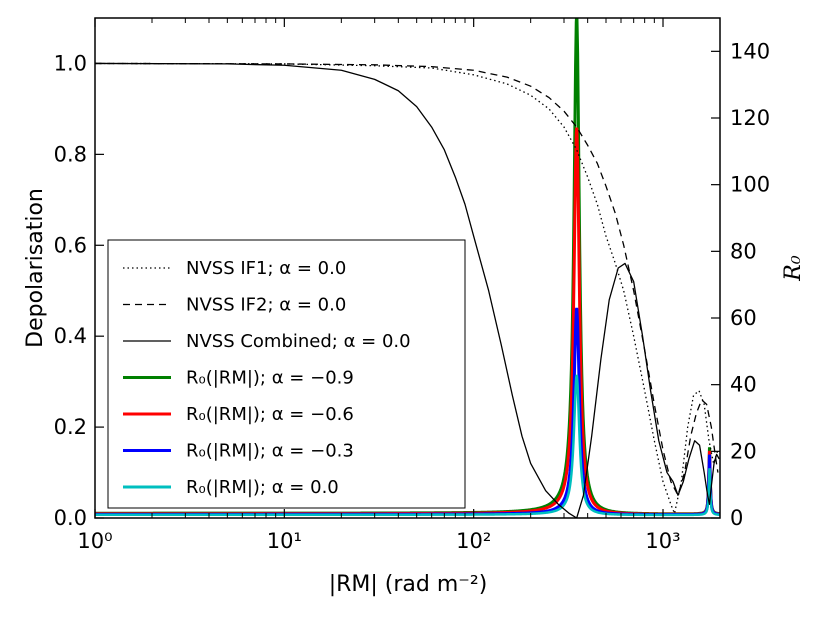  Describe the element at coordinates (743, 318) in the screenshot. I see `y2-tick-label: 60` at that location.